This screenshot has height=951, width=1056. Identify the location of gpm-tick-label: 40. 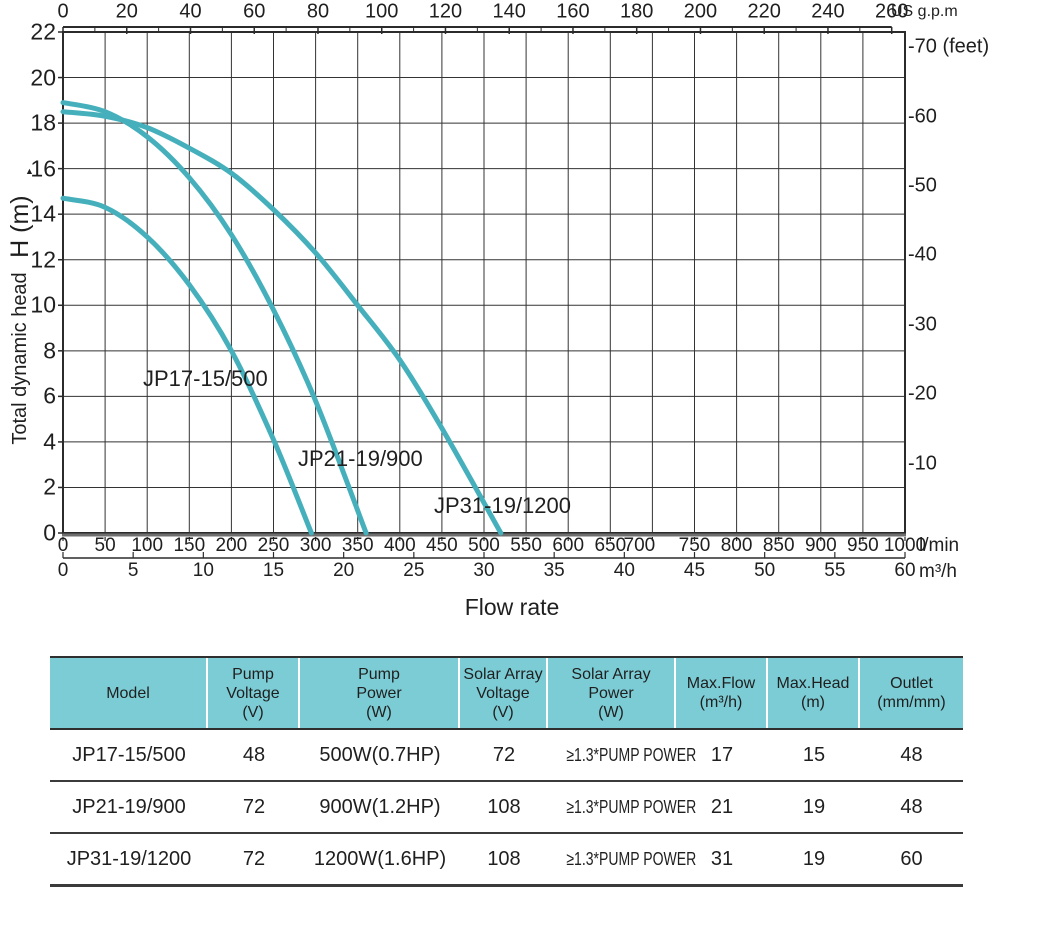
(190, 11).